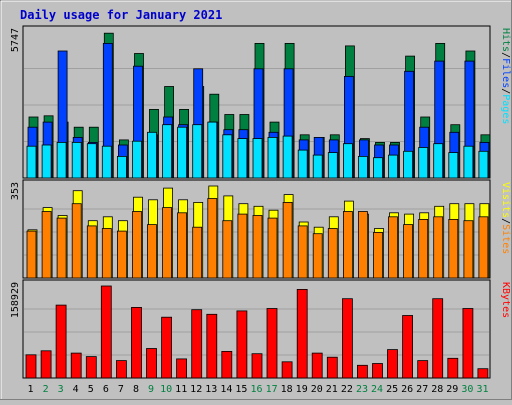 The image size is (512, 405). What do you see at coordinates (15, 191) in the screenshot?
I see `ymax-label-visitors: 353` at bounding box center [15, 191].